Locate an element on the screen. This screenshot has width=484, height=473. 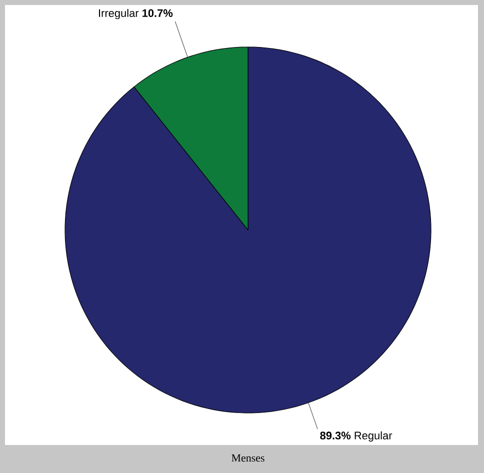
slice-label: Regular is located at coordinates (373, 436).